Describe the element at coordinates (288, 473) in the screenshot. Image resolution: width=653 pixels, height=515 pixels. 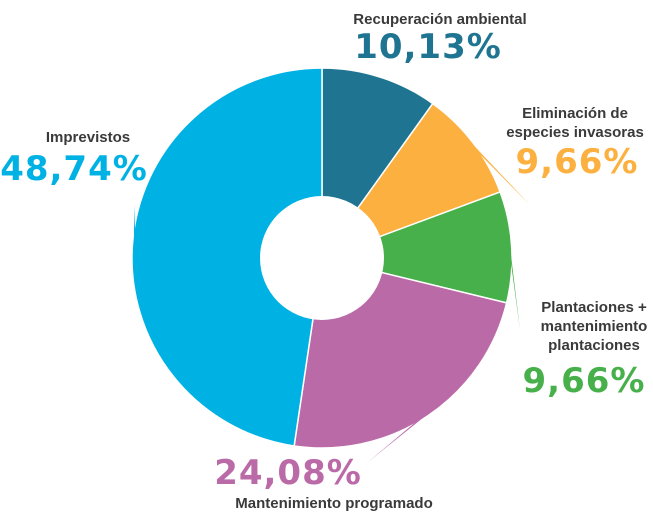
I see `slice-value-label-4: 24,08%` at that location.